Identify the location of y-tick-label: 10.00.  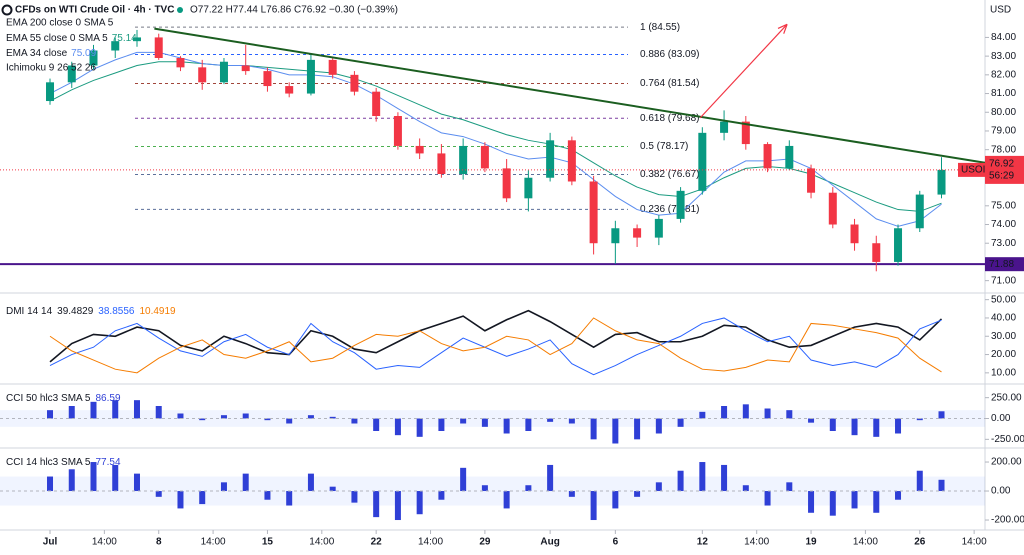
(1003, 372).